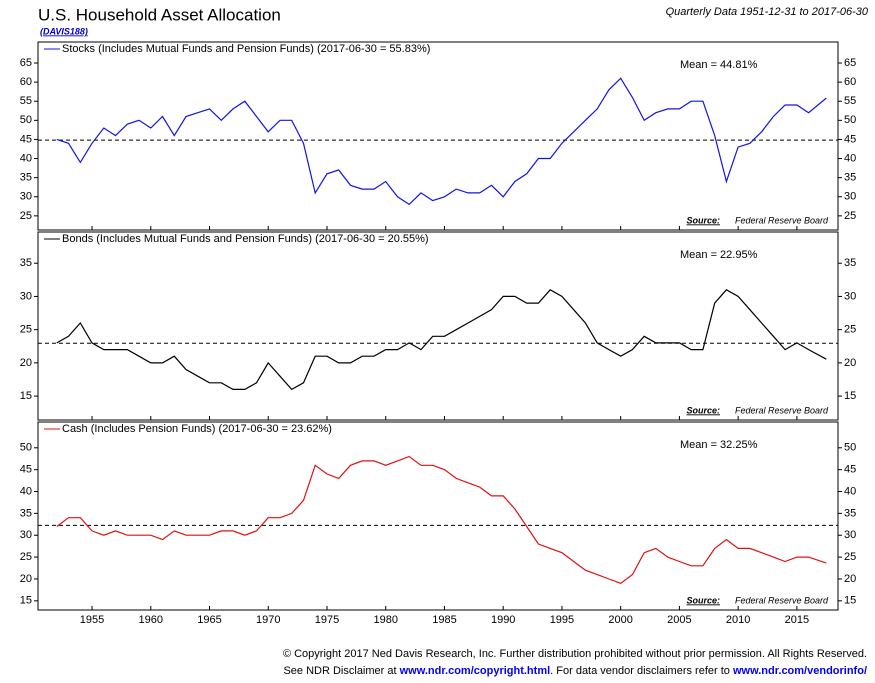  What do you see at coordinates (679, 620) in the screenshot?
I see `x-tick-label: 2005` at bounding box center [679, 620].